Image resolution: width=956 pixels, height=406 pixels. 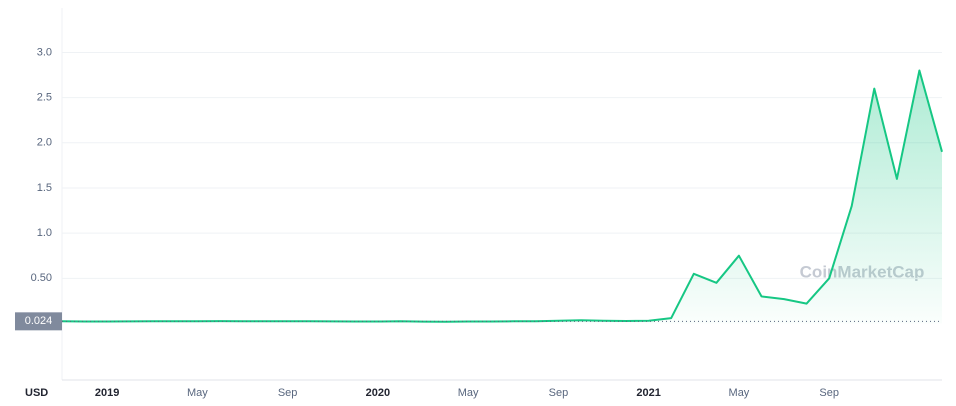 What do you see at coordinates (44, 143) in the screenshot?
I see `y-tick-label: 2.0` at bounding box center [44, 143].